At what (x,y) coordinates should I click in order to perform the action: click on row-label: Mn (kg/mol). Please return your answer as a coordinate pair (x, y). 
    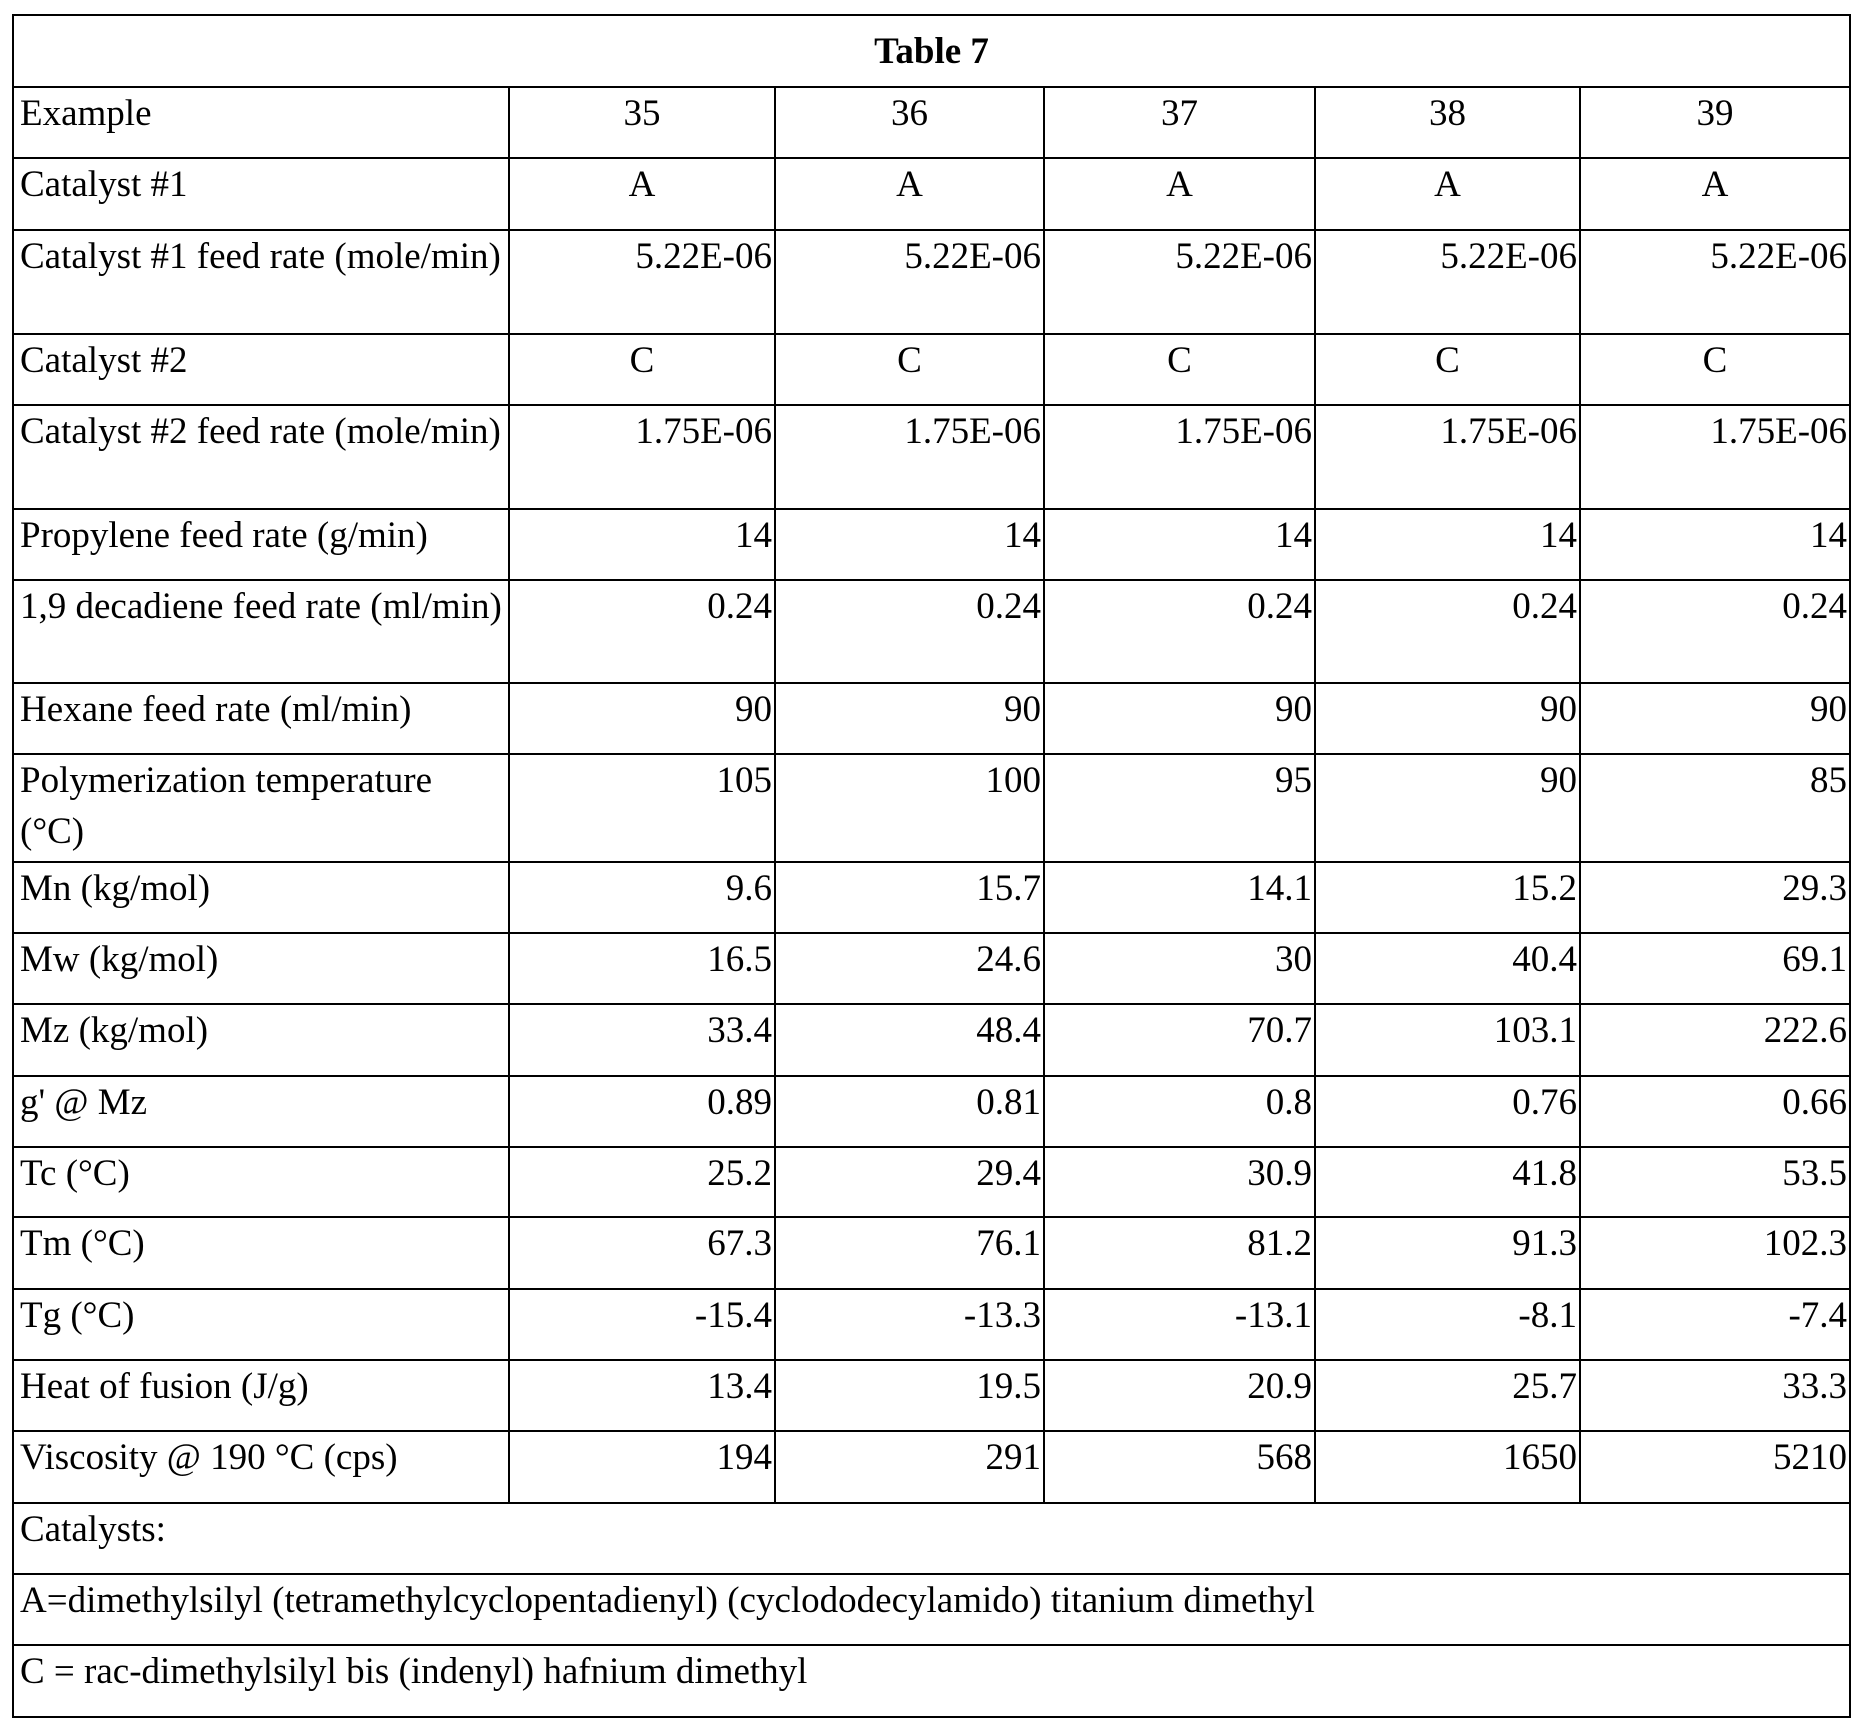
    Looking at the image, I should click on (261, 897).